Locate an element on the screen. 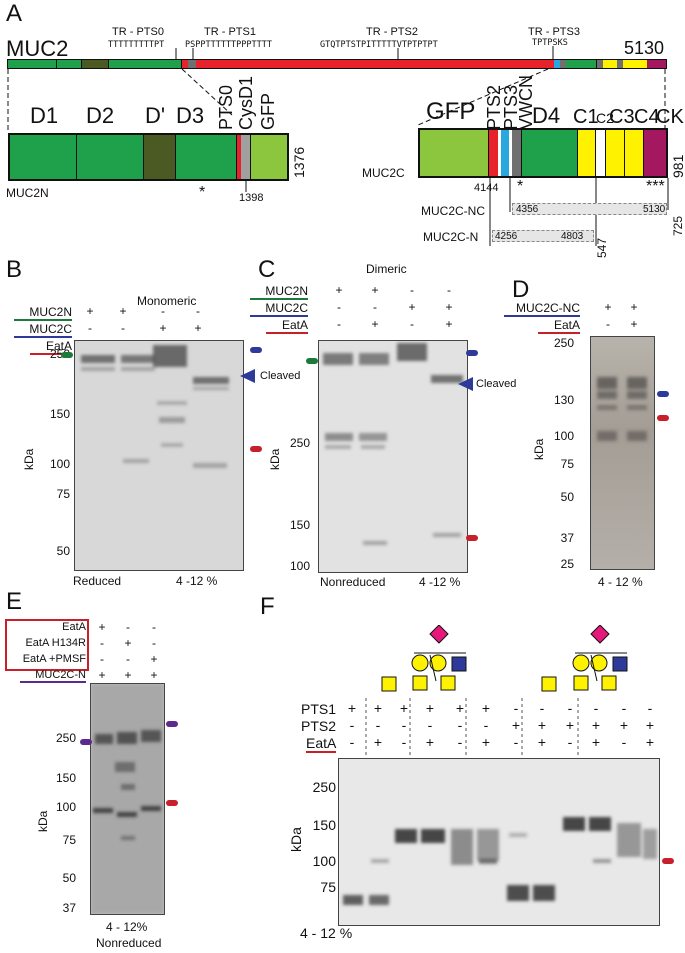  panel-b-sign-r0-c1: + is located at coordinates (123, 311).